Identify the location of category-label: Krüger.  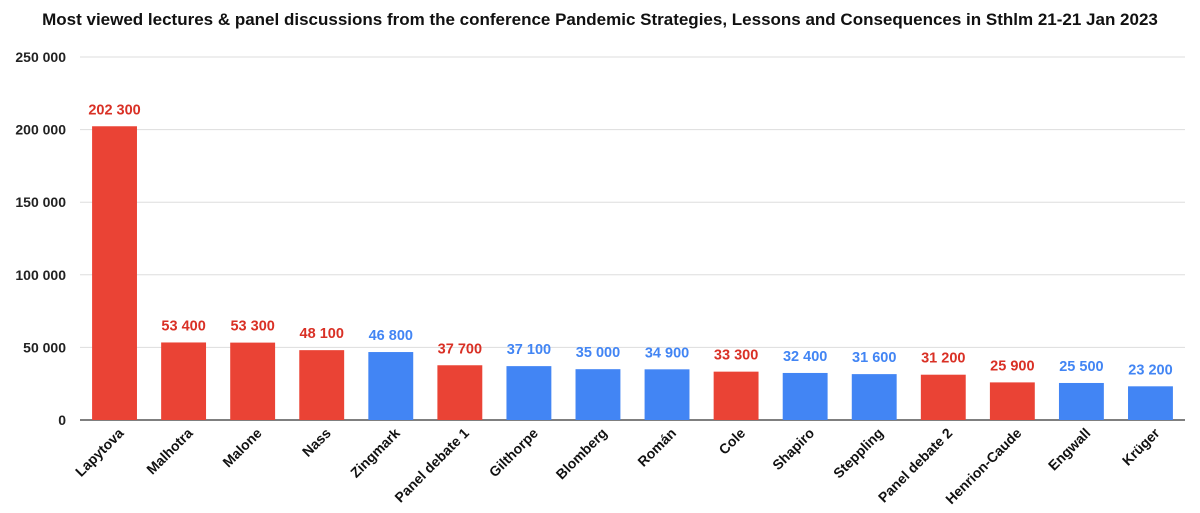
(1141, 446).